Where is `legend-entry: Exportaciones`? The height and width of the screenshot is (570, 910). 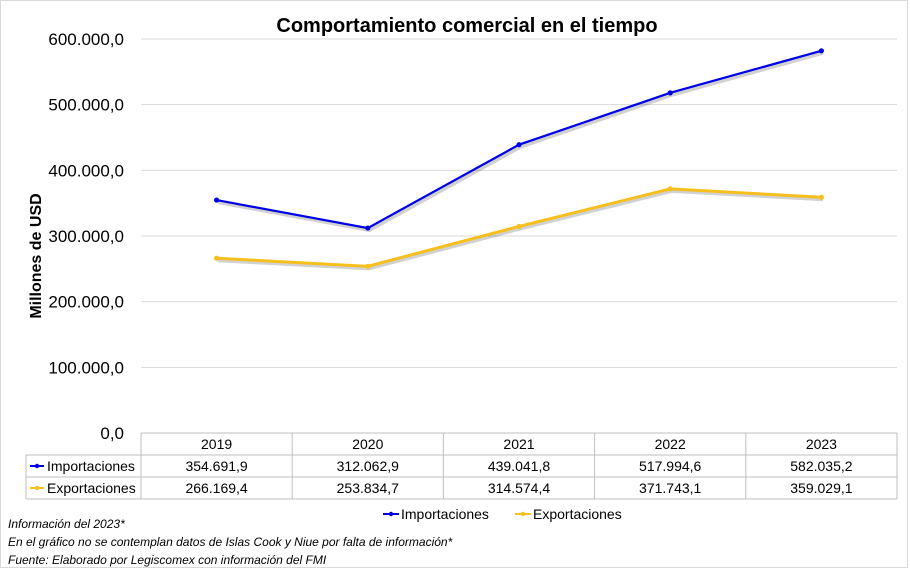 legend-entry: Exportaciones is located at coordinates (577, 514).